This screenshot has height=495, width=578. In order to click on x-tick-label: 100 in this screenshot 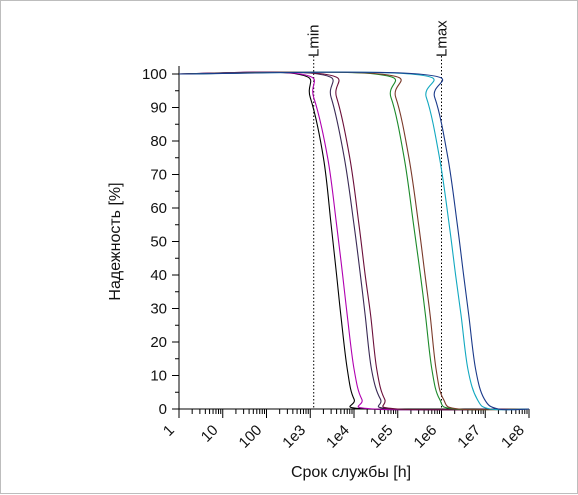, I will do `click(251, 437)`.